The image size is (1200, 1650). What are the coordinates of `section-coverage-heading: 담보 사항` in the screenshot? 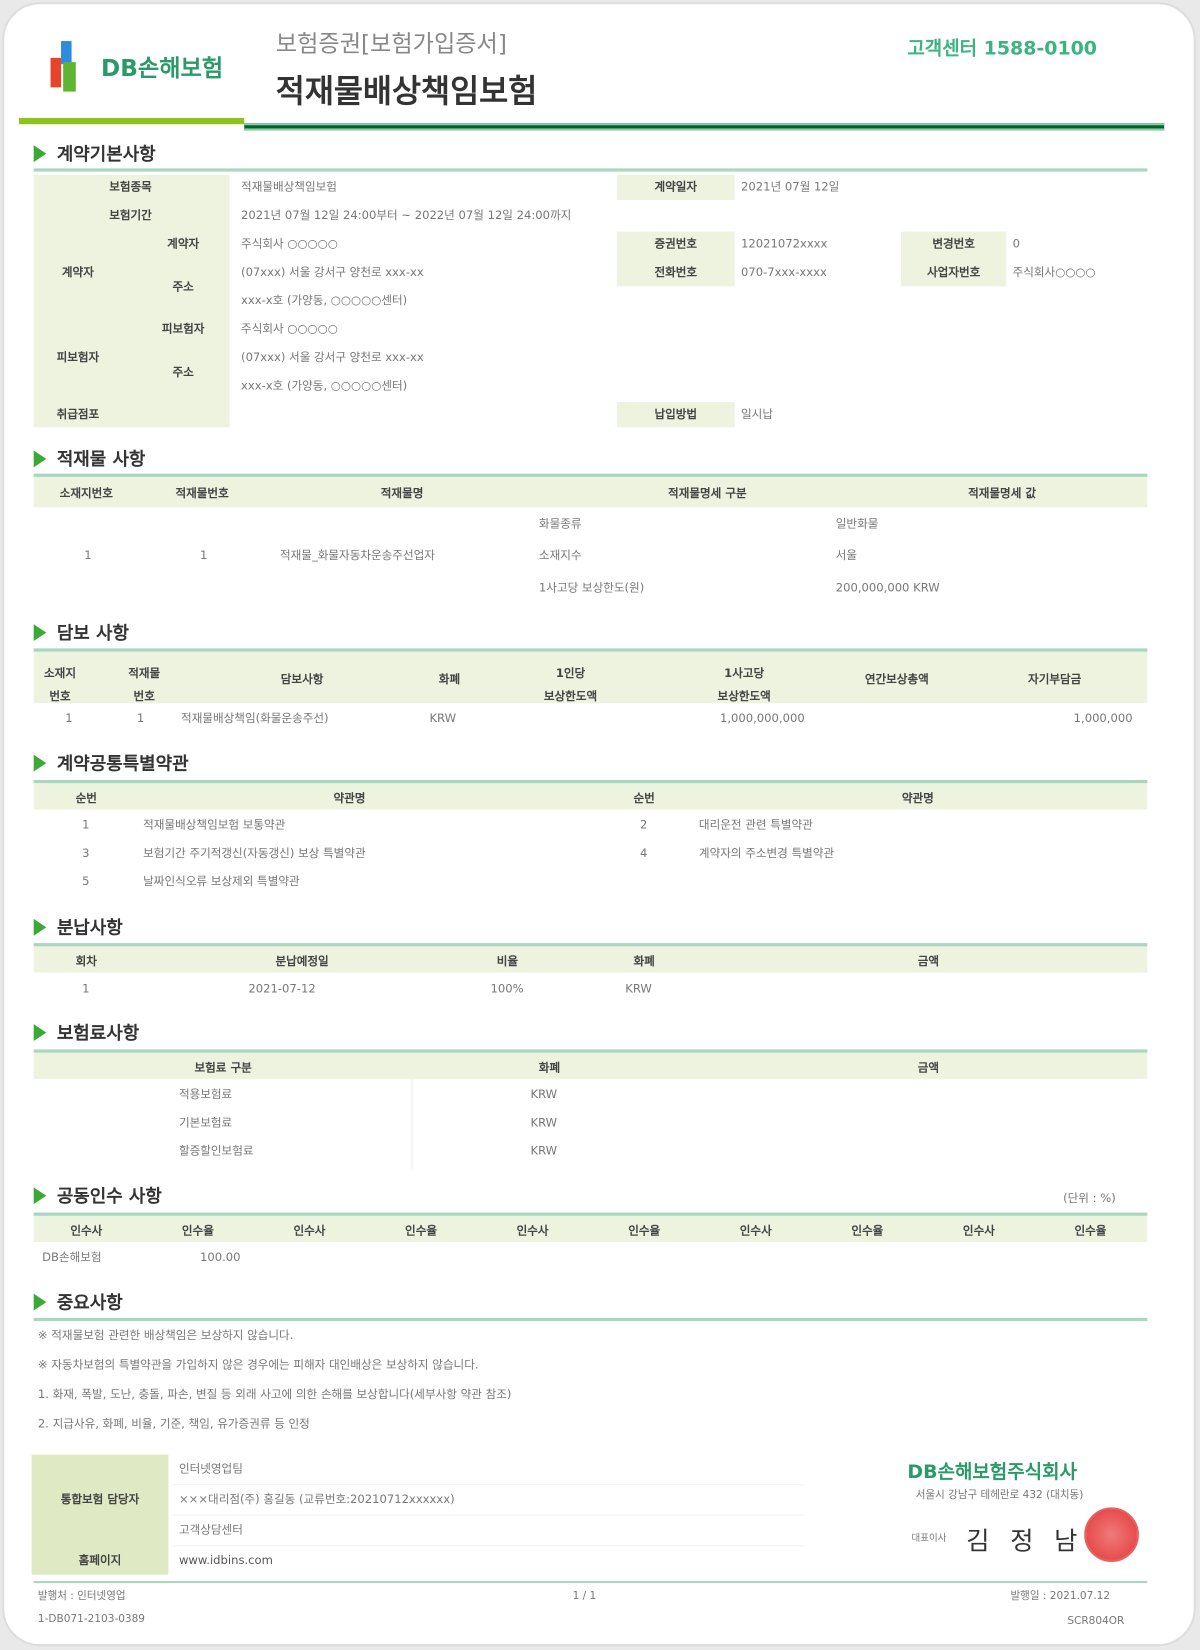 It's located at (81, 634).